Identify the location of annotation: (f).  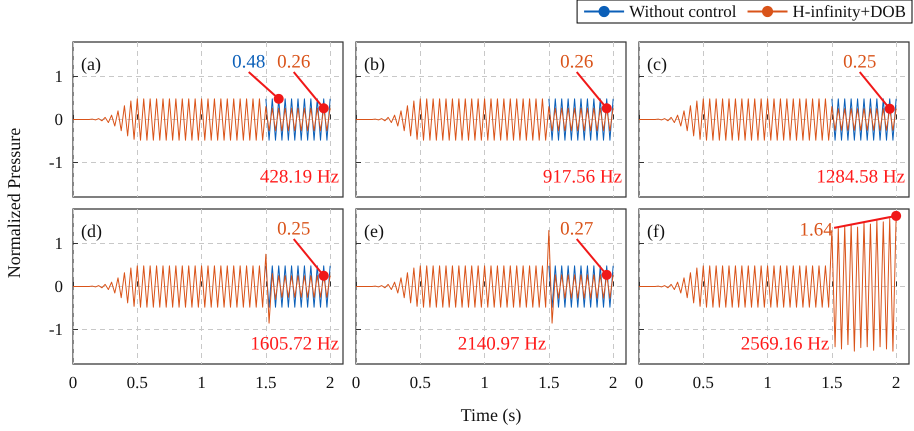
(656, 231).